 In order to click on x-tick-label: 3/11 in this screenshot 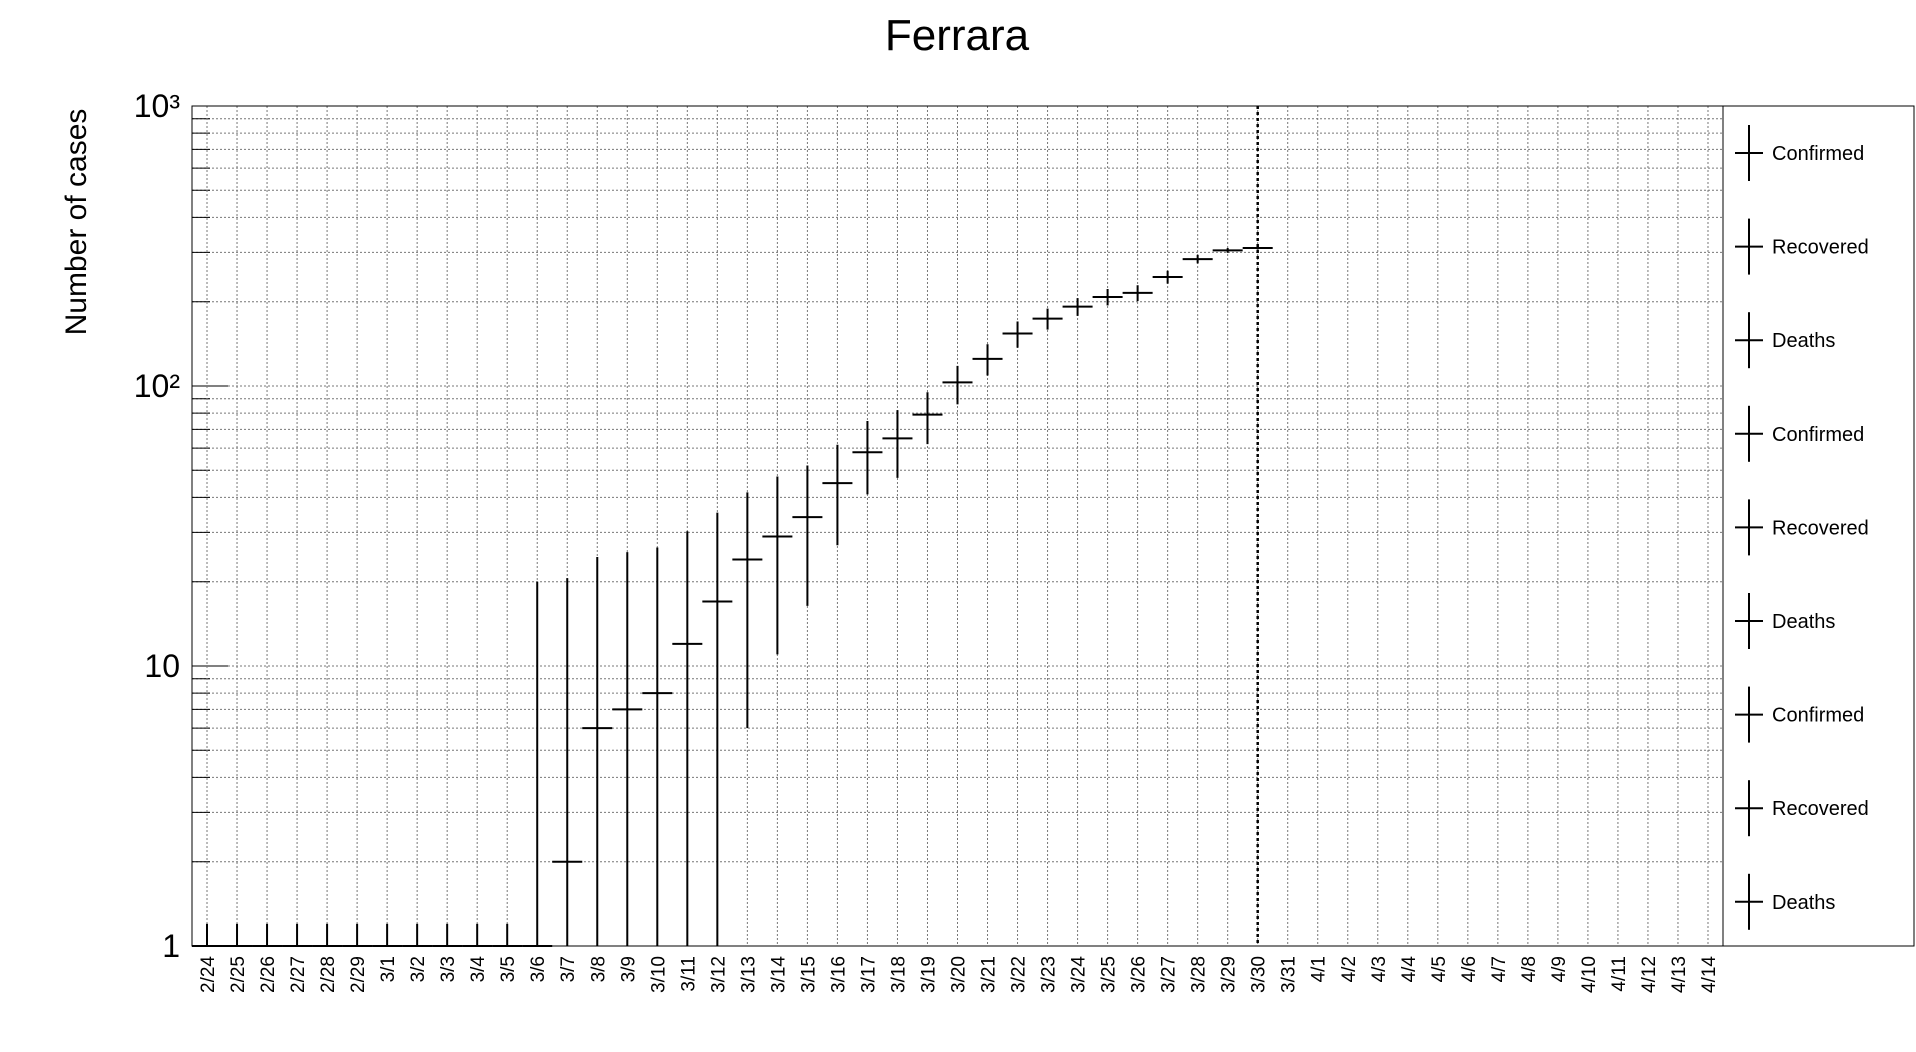, I will do `click(688, 974)`.